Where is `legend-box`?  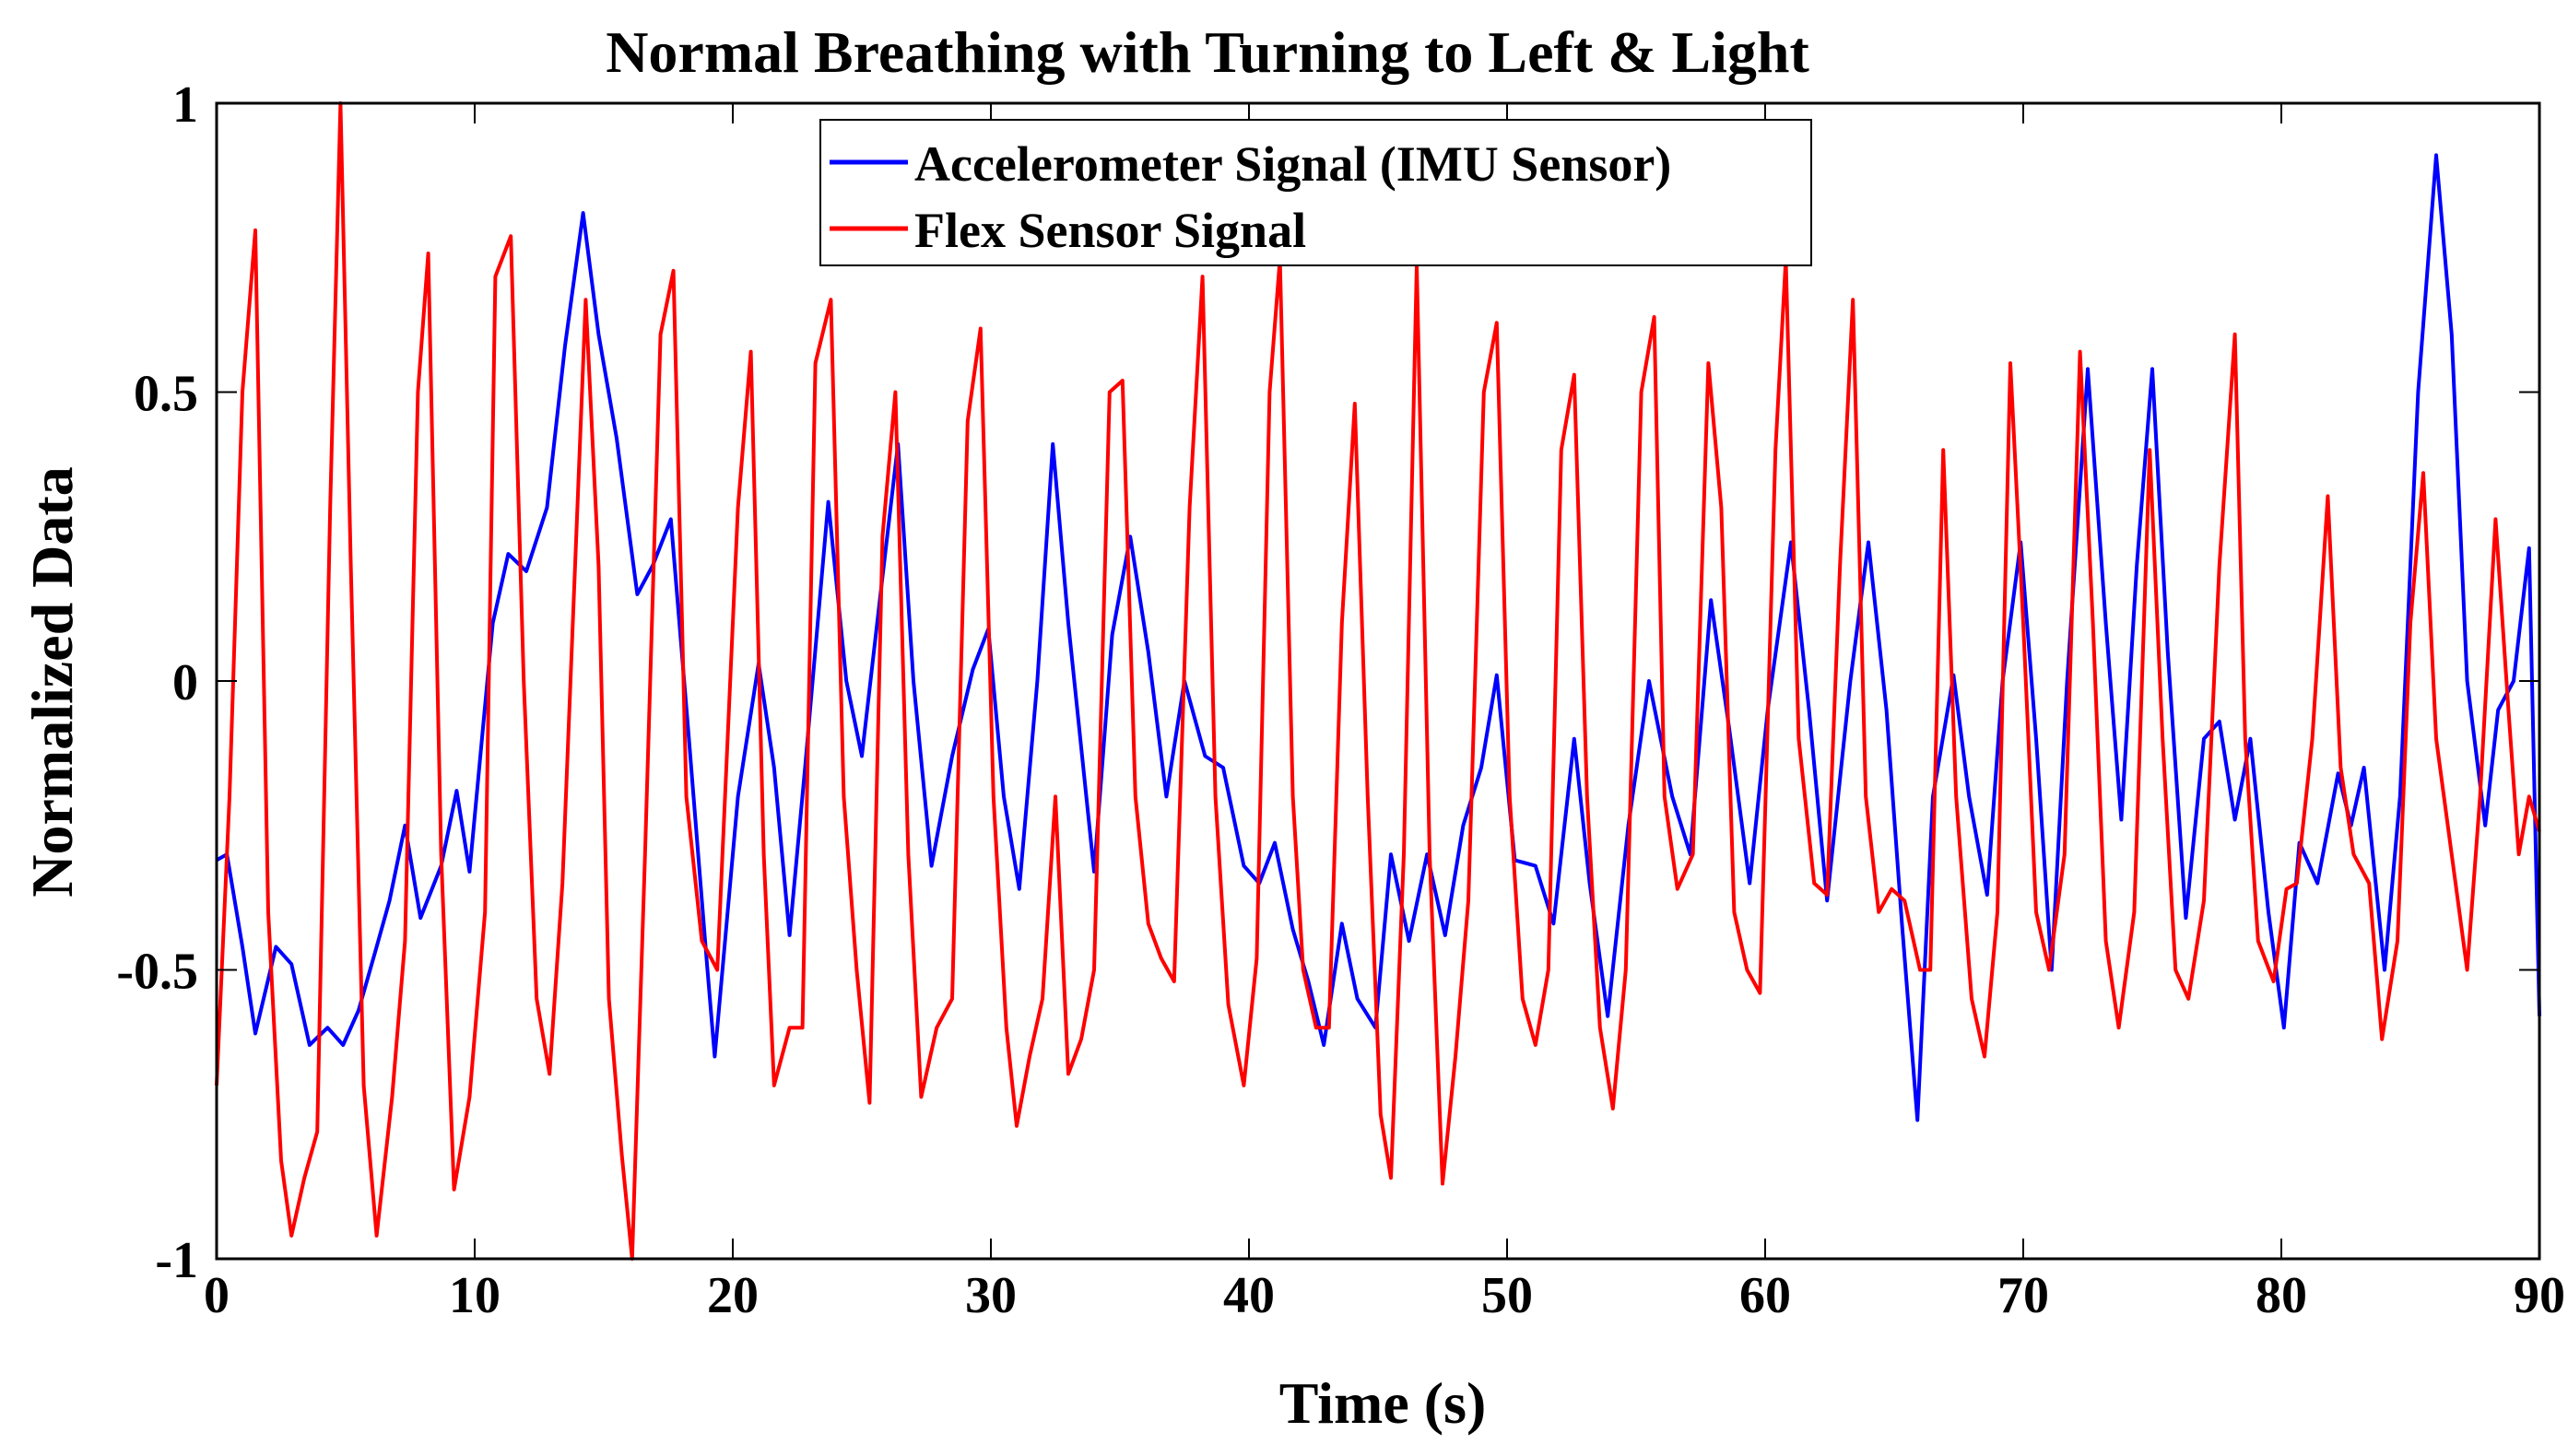 legend-box is located at coordinates (1316, 192).